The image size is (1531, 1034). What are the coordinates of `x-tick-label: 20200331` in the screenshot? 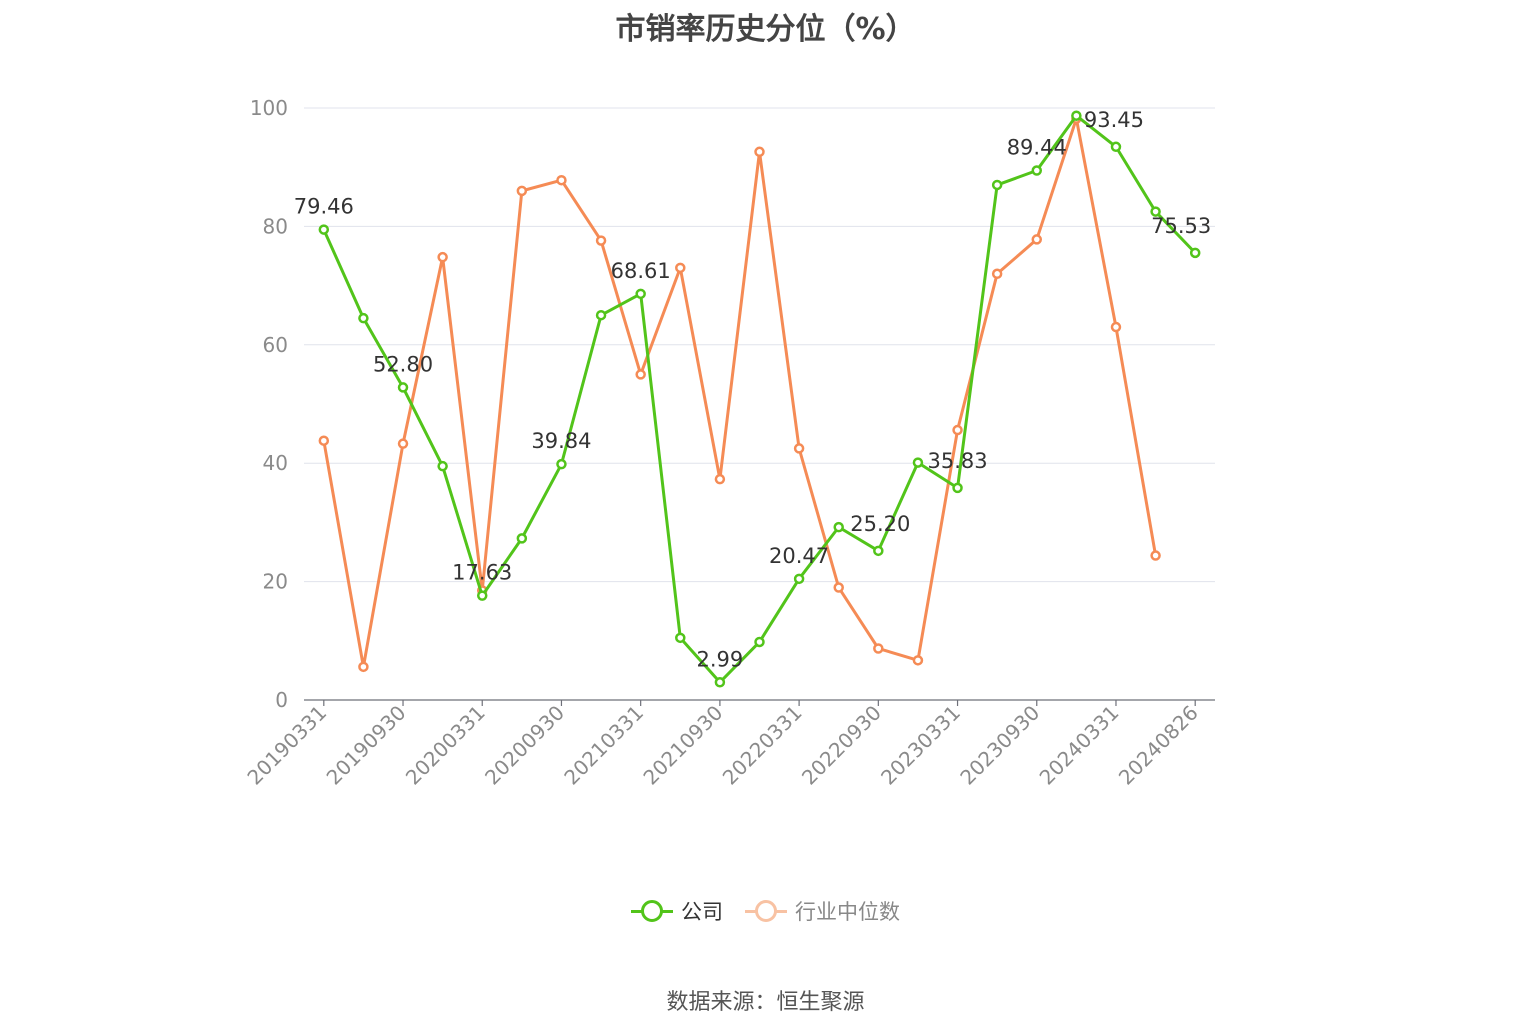 It's located at (445, 745).